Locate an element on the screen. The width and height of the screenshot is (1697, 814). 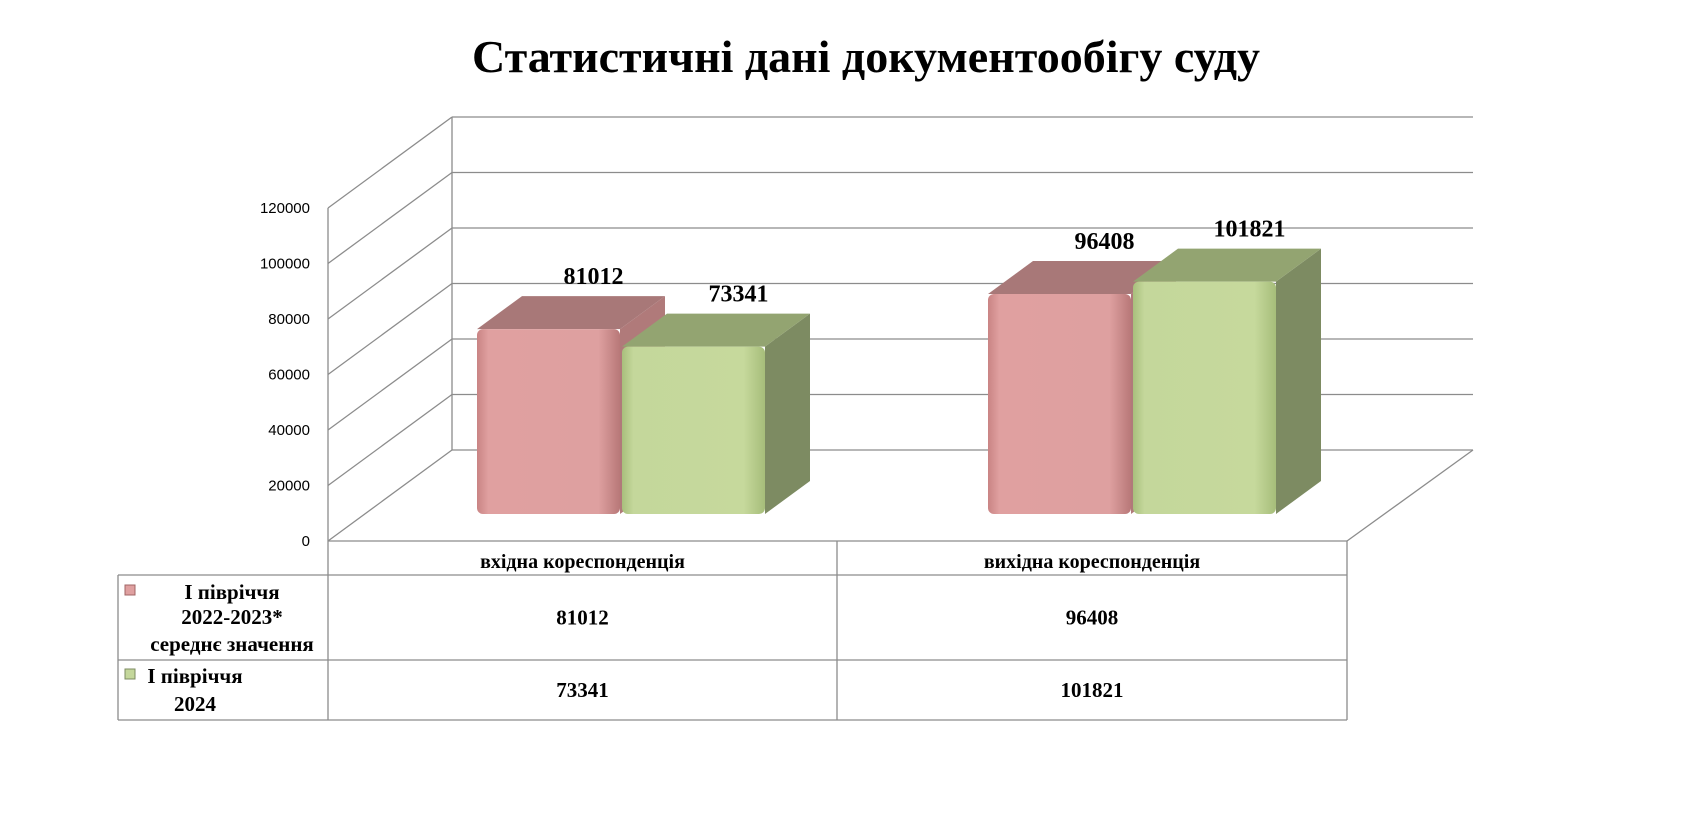
y-tick-label: 40000 is located at coordinates (289, 430).